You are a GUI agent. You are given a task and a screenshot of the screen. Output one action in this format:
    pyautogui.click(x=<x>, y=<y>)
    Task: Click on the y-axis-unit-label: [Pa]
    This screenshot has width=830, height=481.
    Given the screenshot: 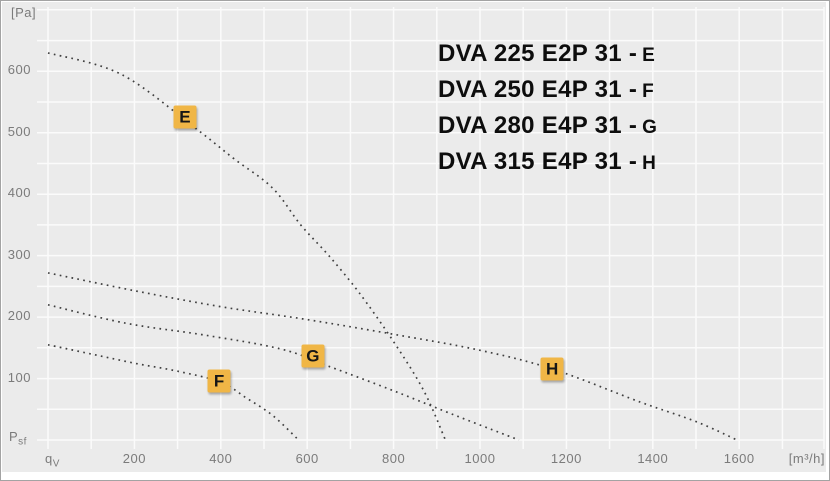 What is the action you would take?
    pyautogui.click(x=24, y=12)
    